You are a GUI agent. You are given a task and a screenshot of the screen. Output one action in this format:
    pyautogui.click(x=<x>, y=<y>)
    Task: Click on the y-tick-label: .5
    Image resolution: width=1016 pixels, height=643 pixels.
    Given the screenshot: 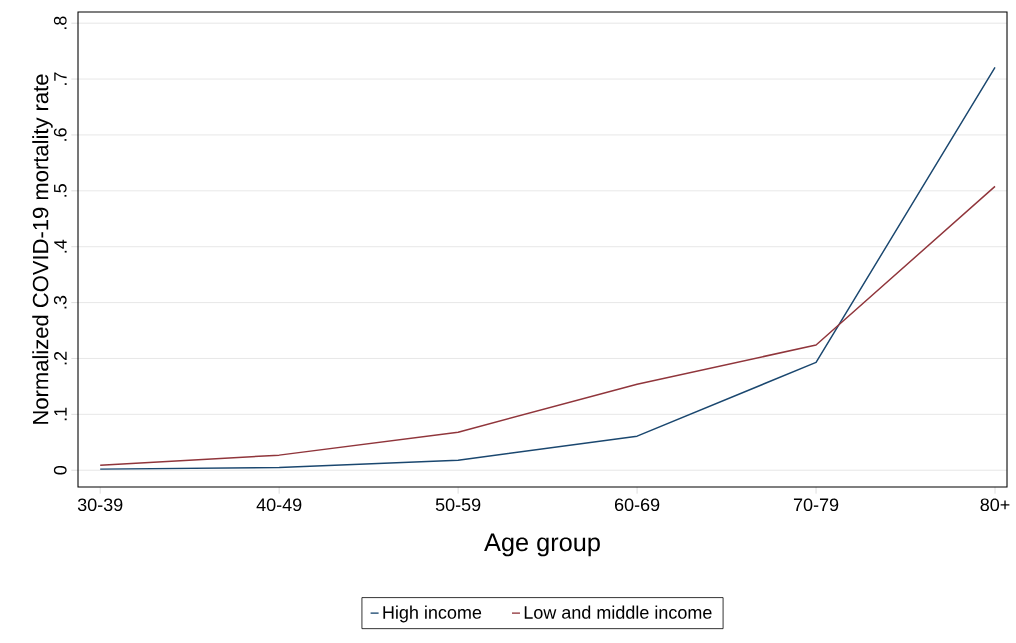 What is the action you would take?
    pyautogui.click(x=60, y=190)
    